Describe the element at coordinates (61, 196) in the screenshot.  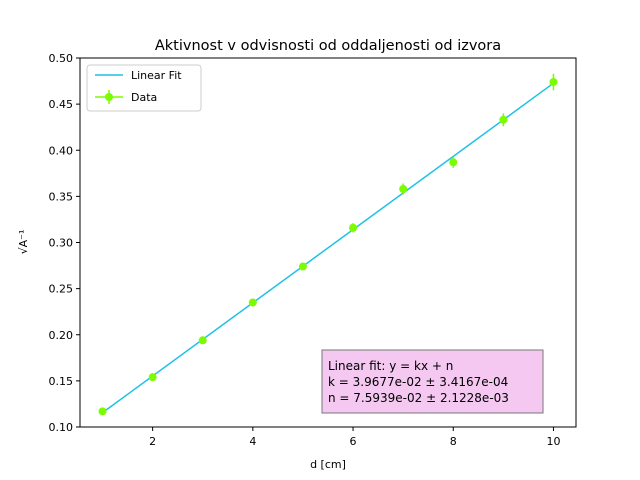
I see `y-tick-label: 0.35` at that location.